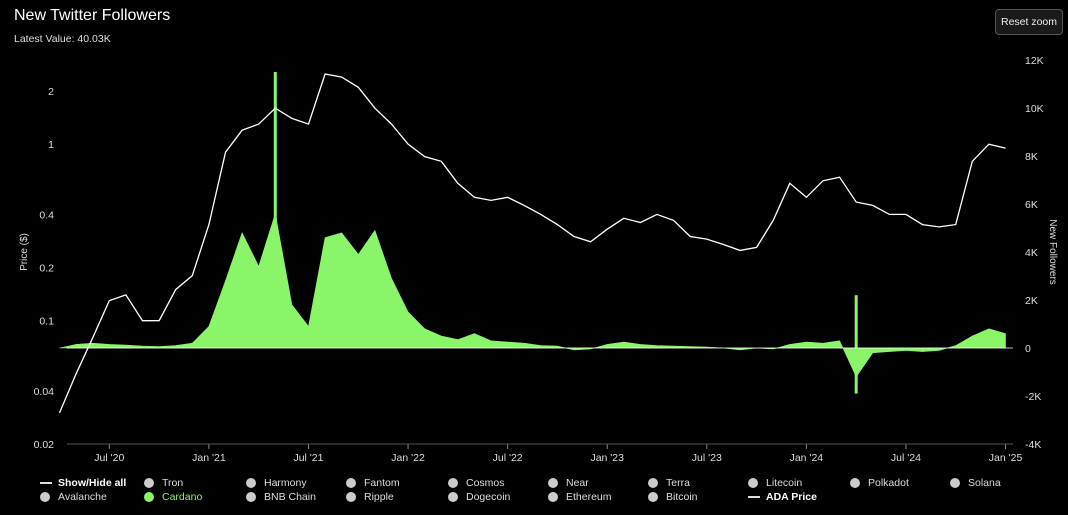 Image resolution: width=1068 pixels, height=515 pixels. Describe the element at coordinates (888, 483) in the screenshot. I see `legend-label: Polkadot` at that location.